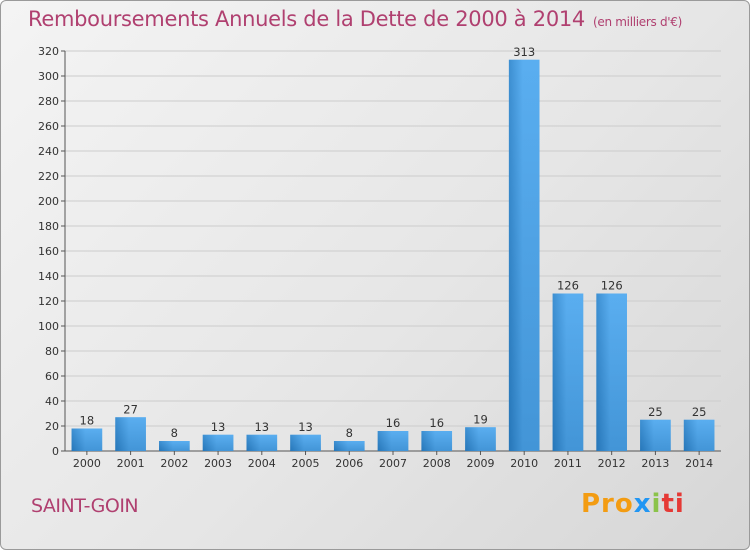 The width and height of the screenshot is (750, 550). Describe the element at coordinates (48, 51) in the screenshot. I see `y-tick-label: 320` at that location.